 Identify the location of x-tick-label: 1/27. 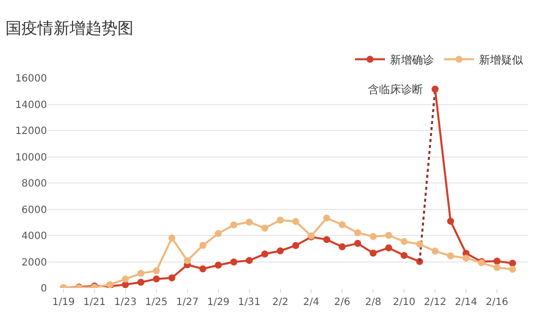
(187, 302).